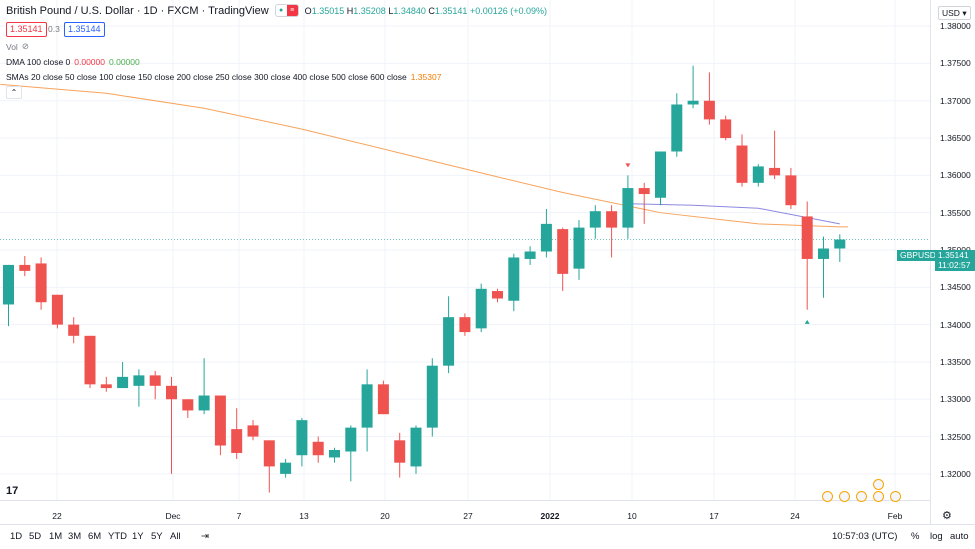  What do you see at coordinates (955, 436) in the screenshot?
I see `price-tick-label: 1.32500` at bounding box center [955, 436].